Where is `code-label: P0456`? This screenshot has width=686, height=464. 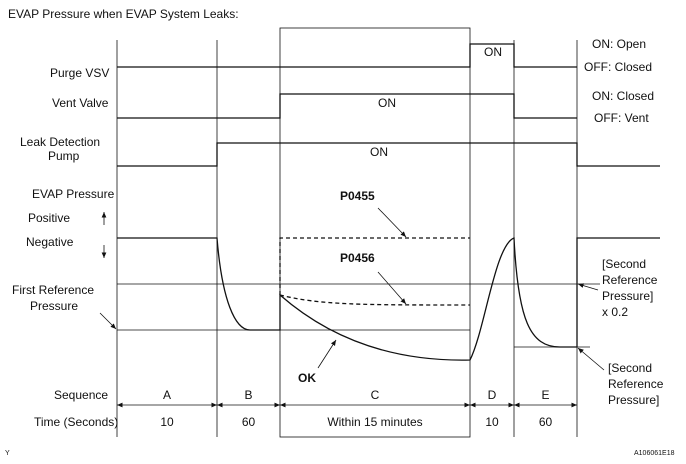
code-label: P0456 is located at coordinates (357, 258).